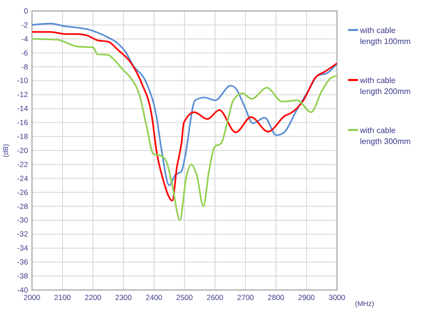  What do you see at coordinates (385, 136) in the screenshot?
I see `legend-label: with cable length 300mm` at bounding box center [385, 136].